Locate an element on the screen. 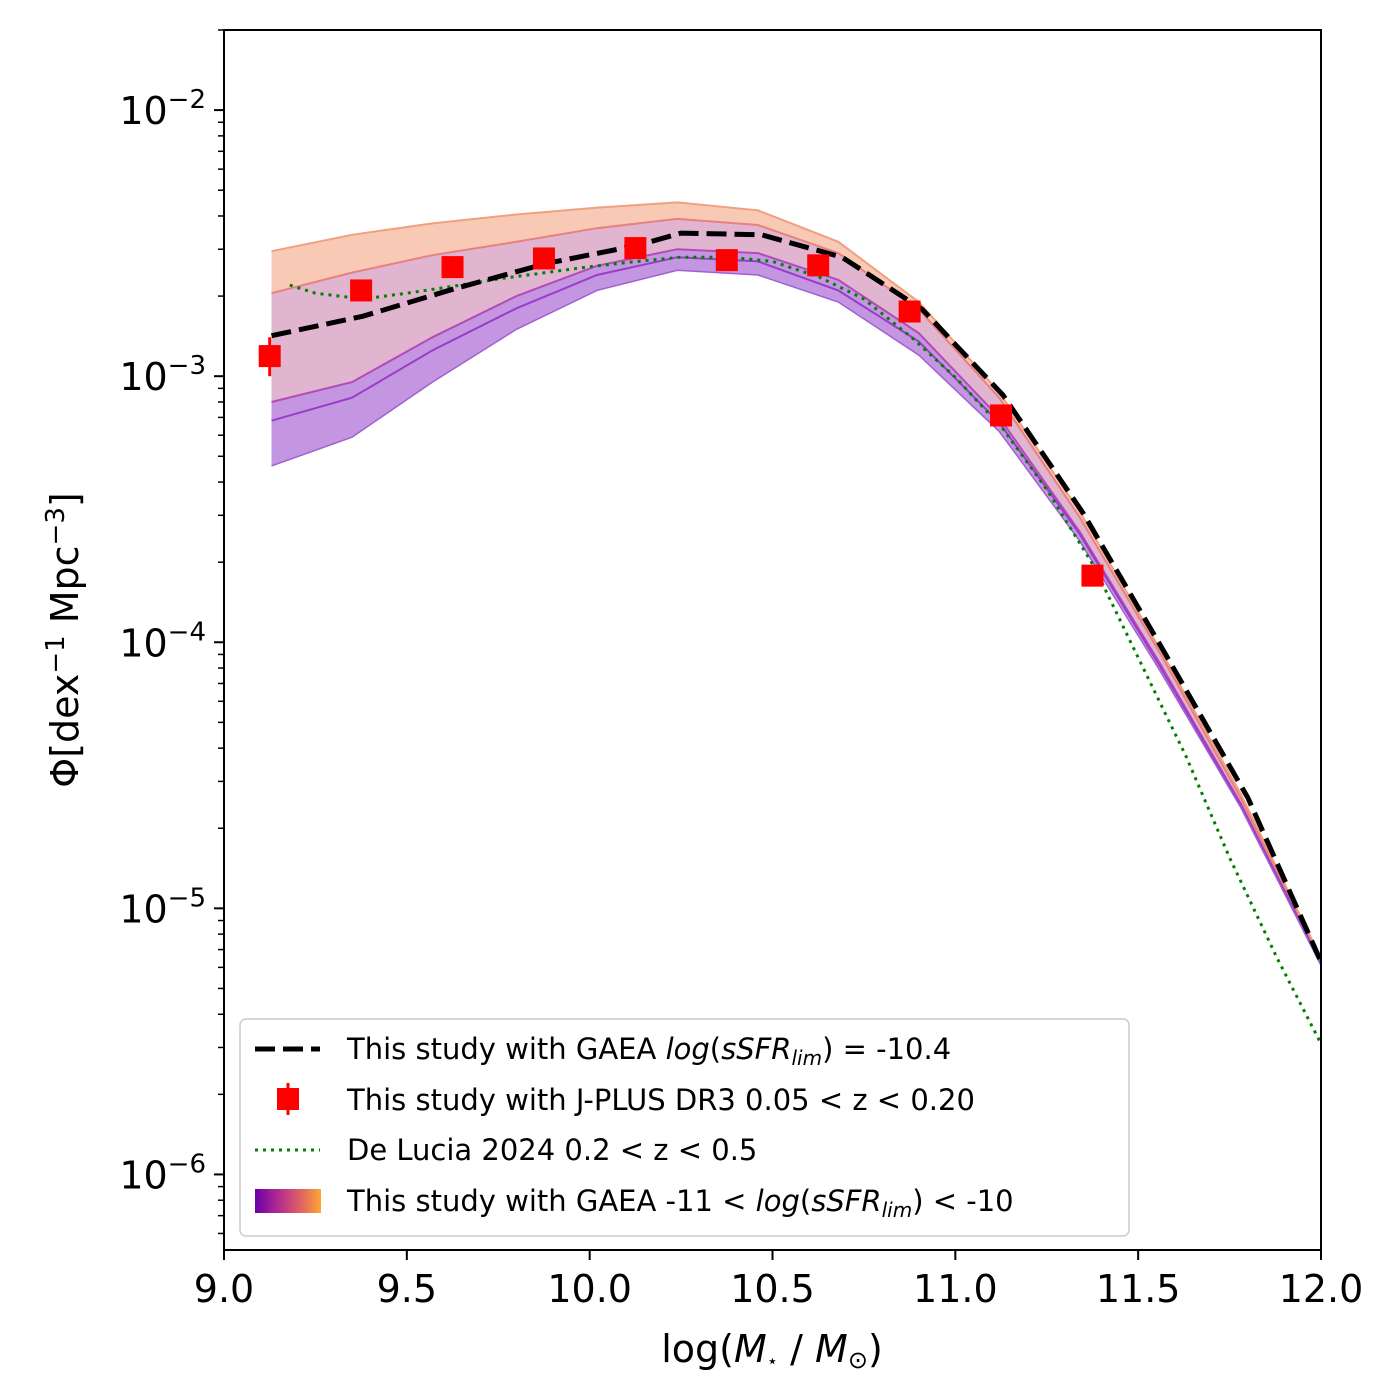  x-axis-label: log(M⋆ / M⊙) is located at coordinates (772, 1350).